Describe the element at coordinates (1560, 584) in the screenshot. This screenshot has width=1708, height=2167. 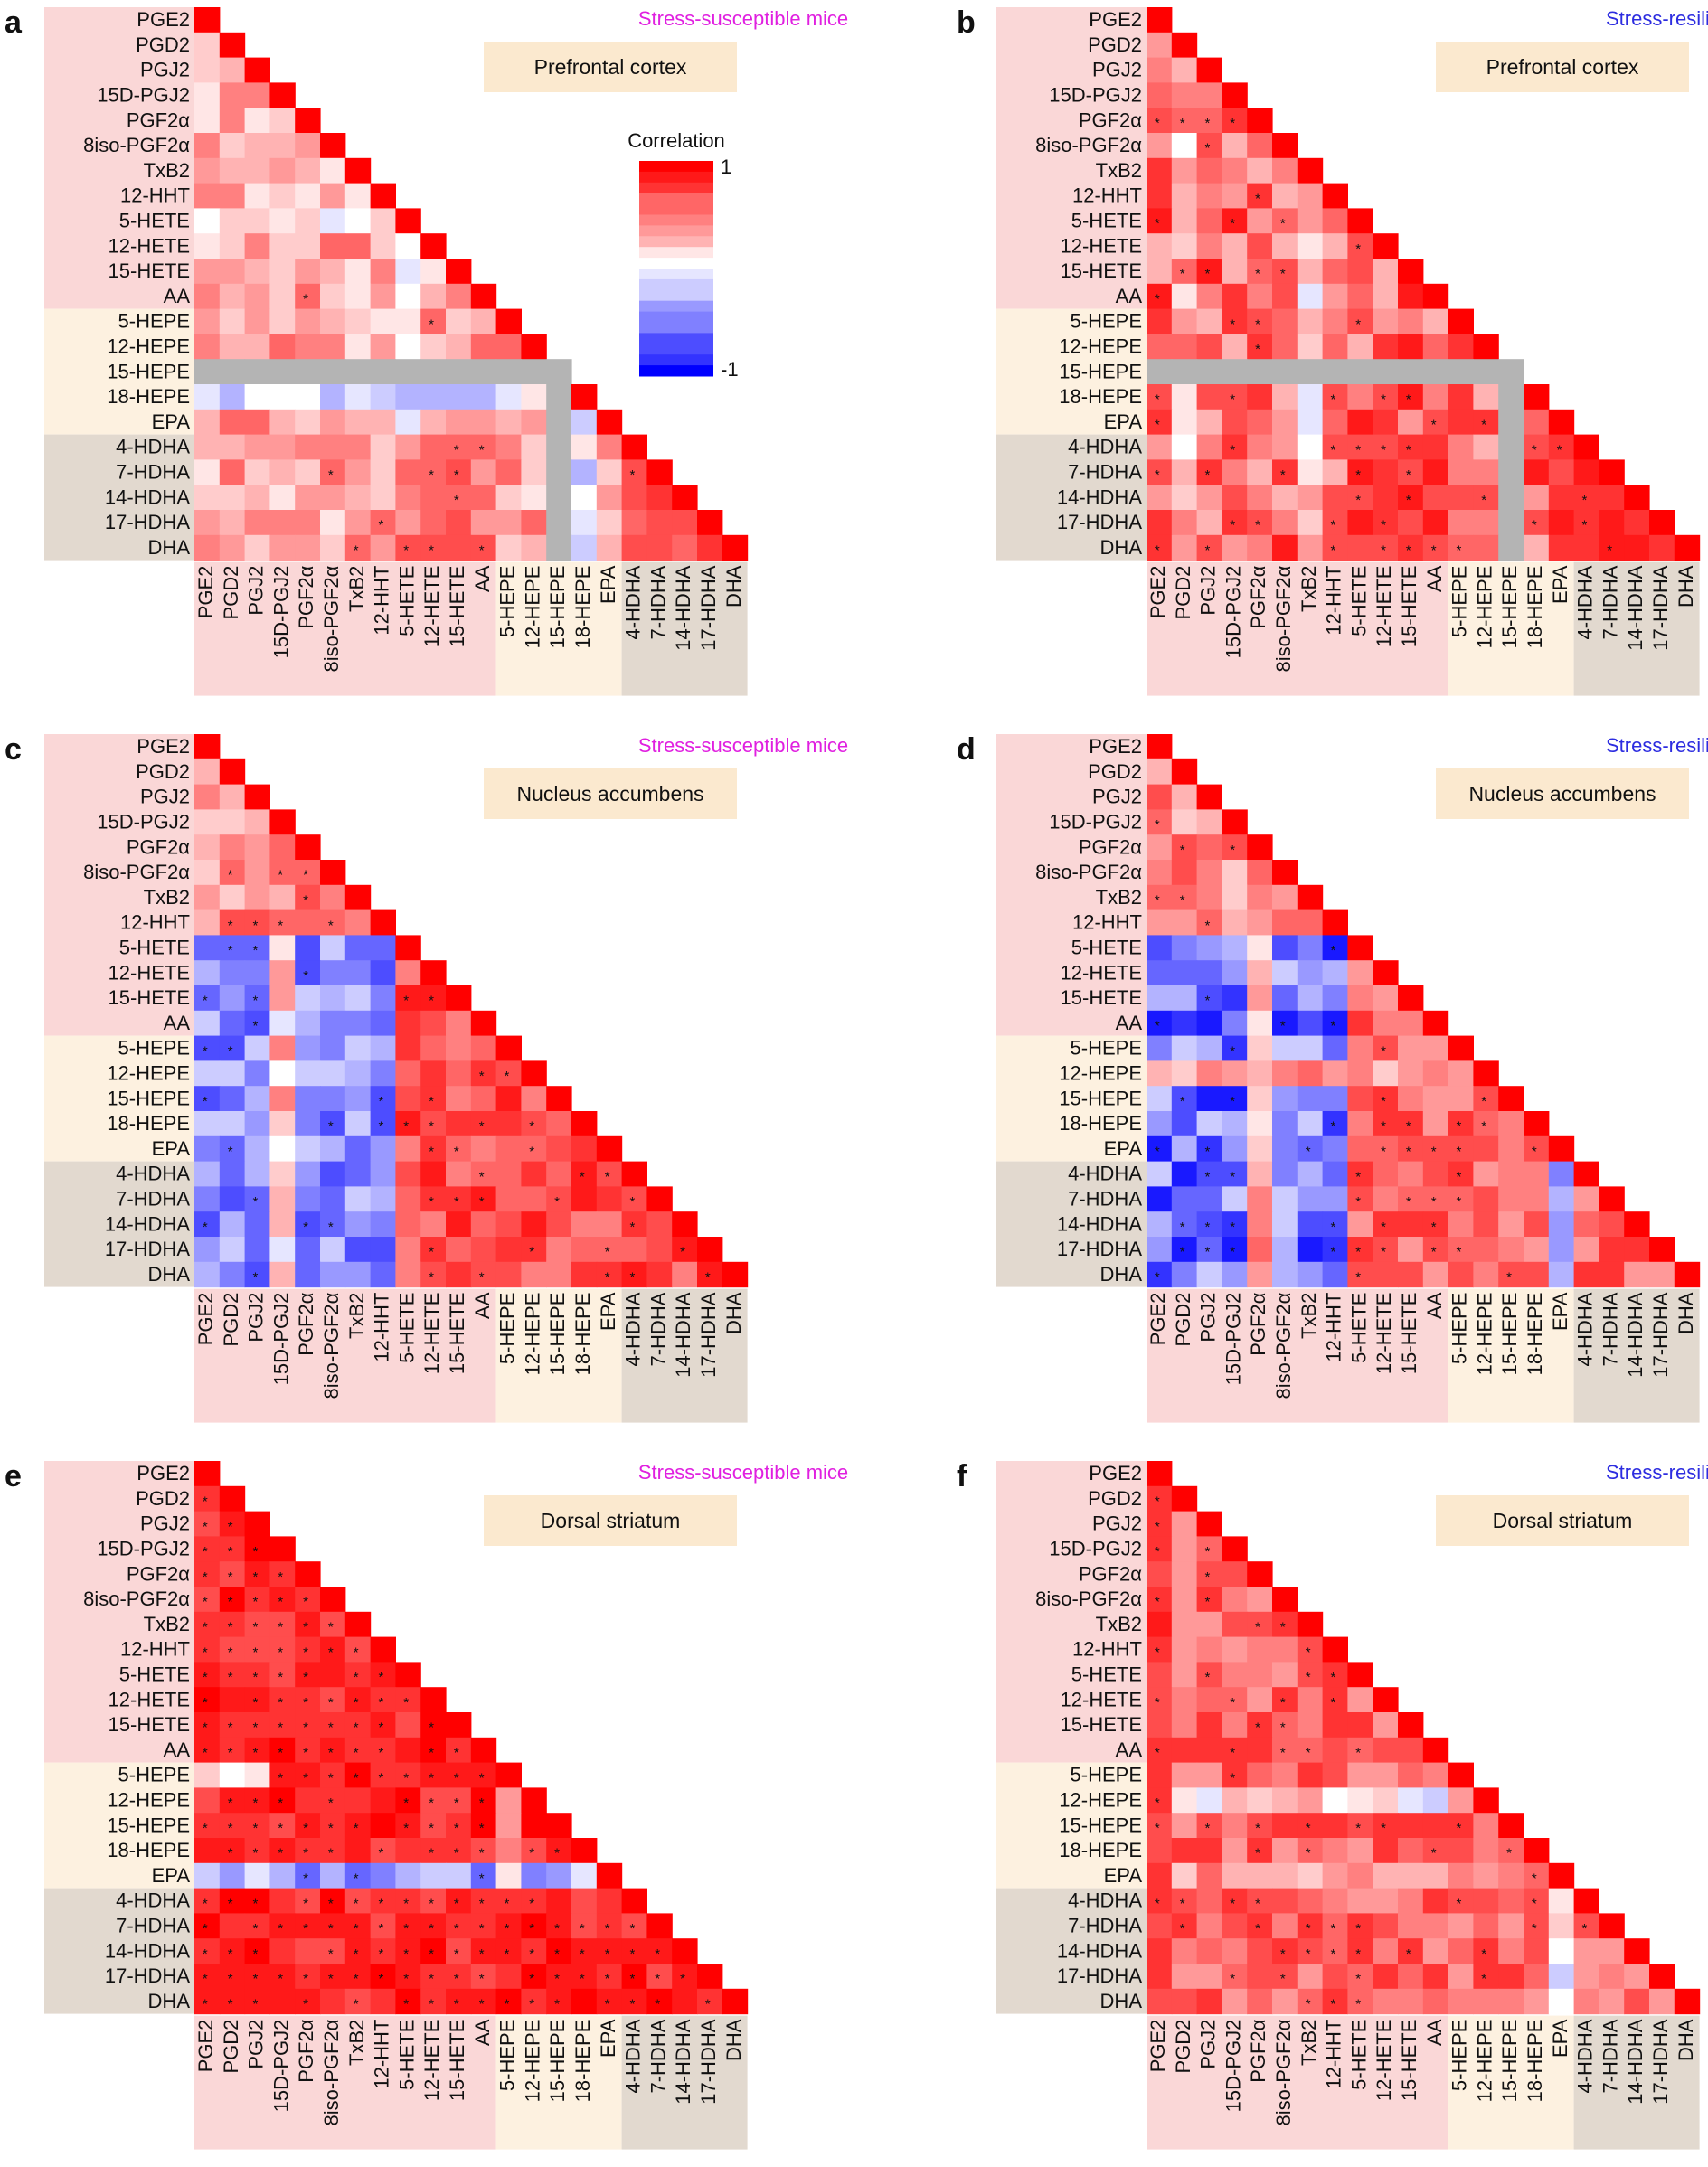
I see `column-label: EPA` at that location.